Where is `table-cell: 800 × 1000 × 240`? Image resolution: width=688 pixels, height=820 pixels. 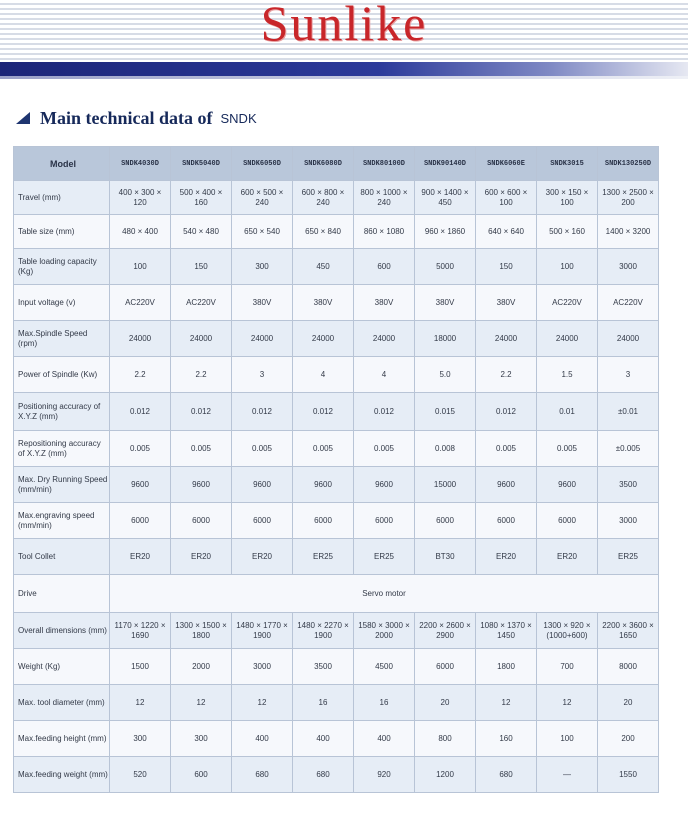 table-cell: 800 × 1000 × 240 is located at coordinates (384, 197).